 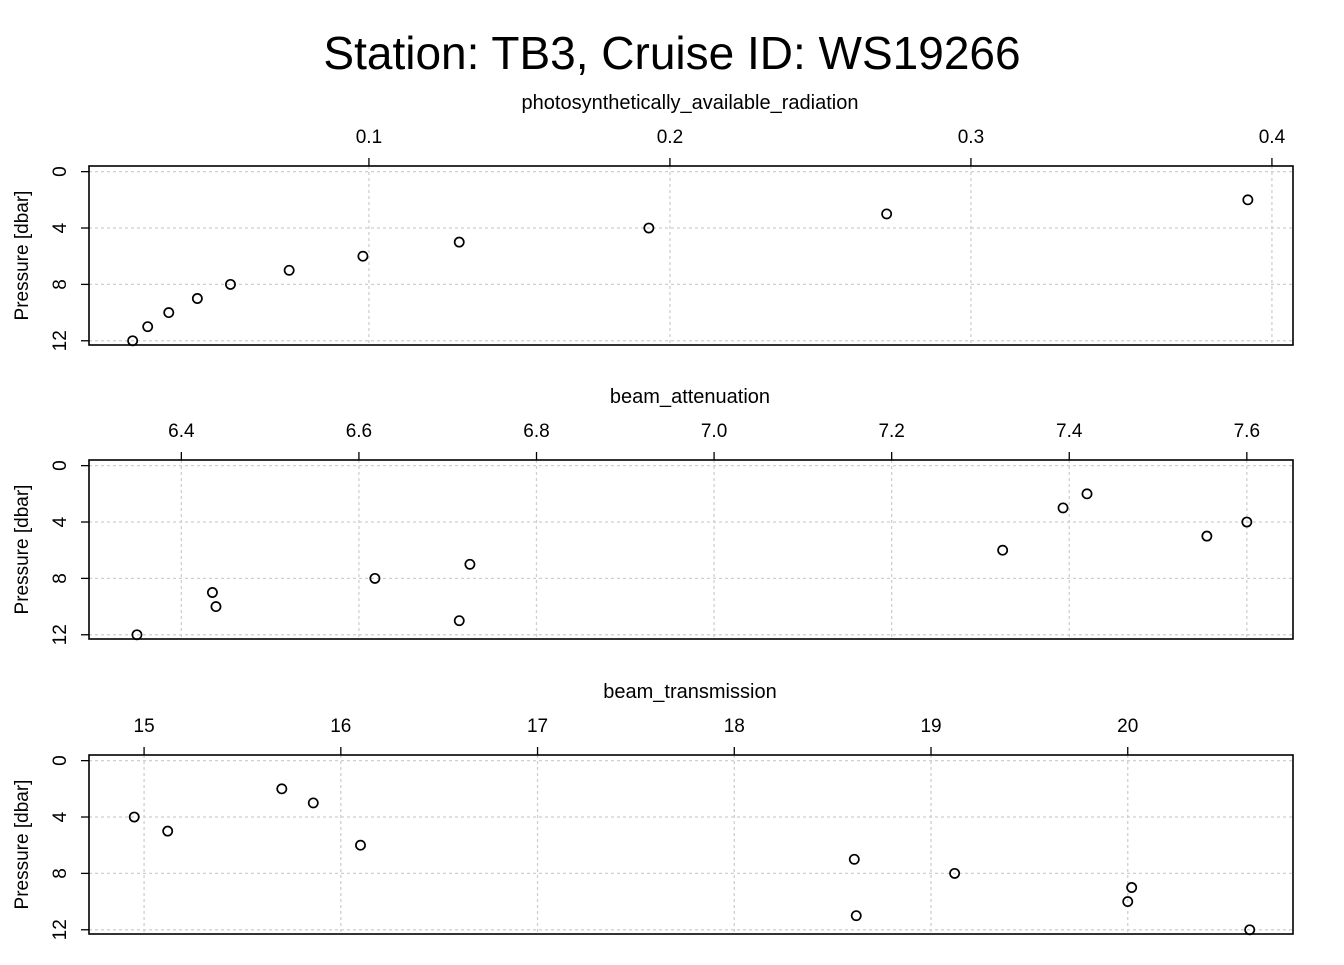 What do you see at coordinates (181, 431) in the screenshot?
I see `x-tick-label: 6.4` at bounding box center [181, 431].